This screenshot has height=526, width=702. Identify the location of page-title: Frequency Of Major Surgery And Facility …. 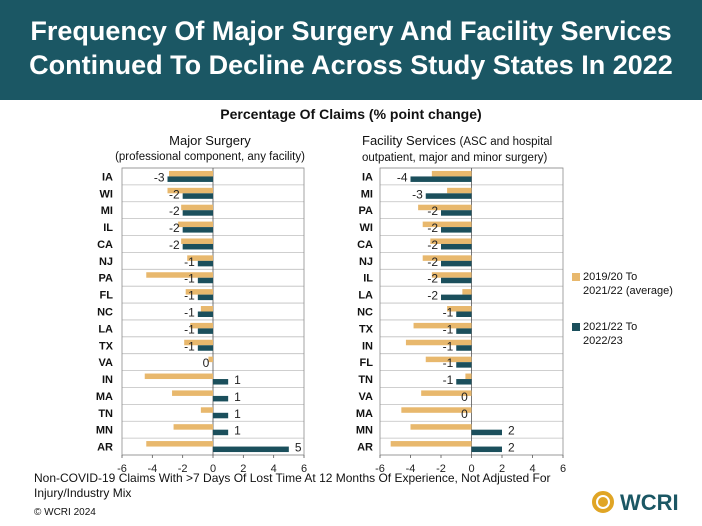
(351, 48).